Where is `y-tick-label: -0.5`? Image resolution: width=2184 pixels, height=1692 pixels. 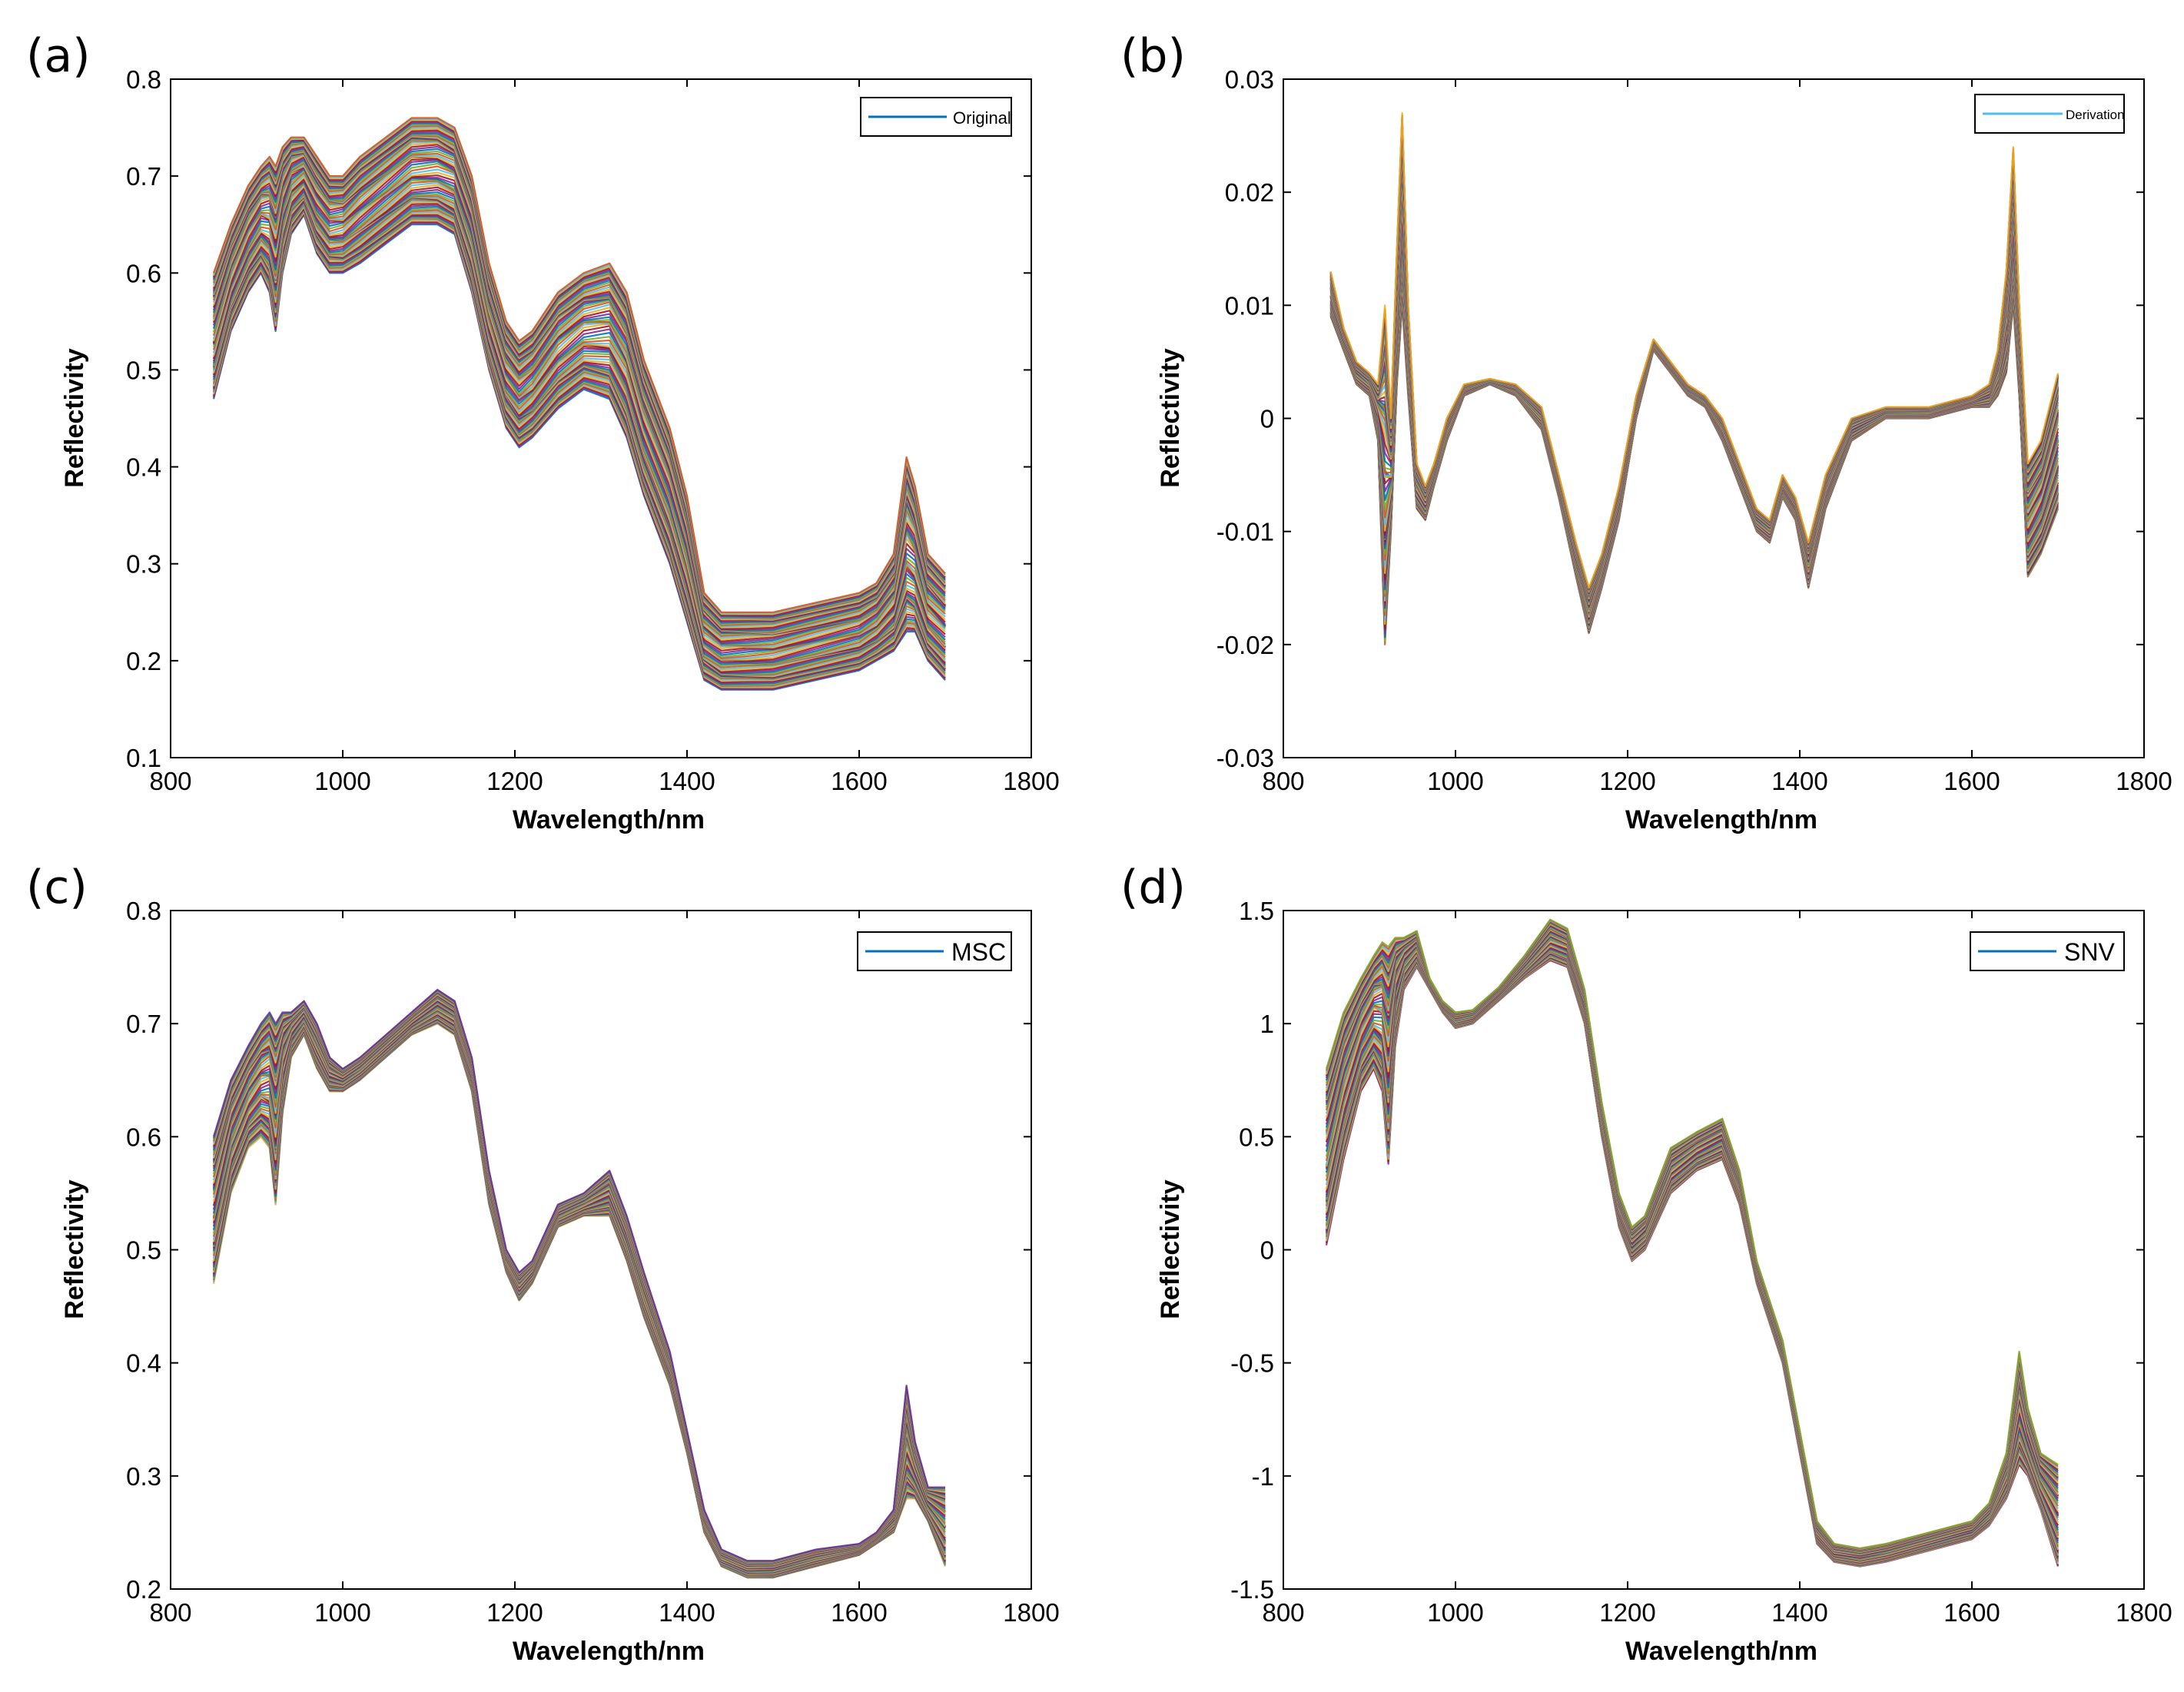 y-tick-label: -0.5 is located at coordinates (1252, 1363).